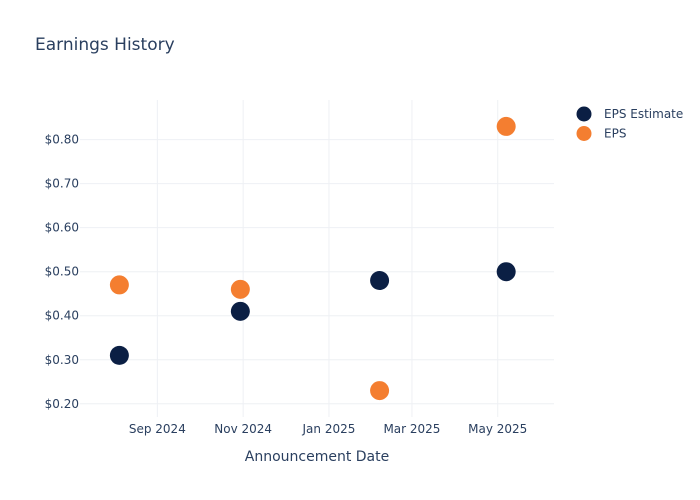 The width and height of the screenshot is (700, 500). Describe the element at coordinates (643, 114) in the screenshot. I see `legend-label-eps-estimate: EPS Estimate` at that location.